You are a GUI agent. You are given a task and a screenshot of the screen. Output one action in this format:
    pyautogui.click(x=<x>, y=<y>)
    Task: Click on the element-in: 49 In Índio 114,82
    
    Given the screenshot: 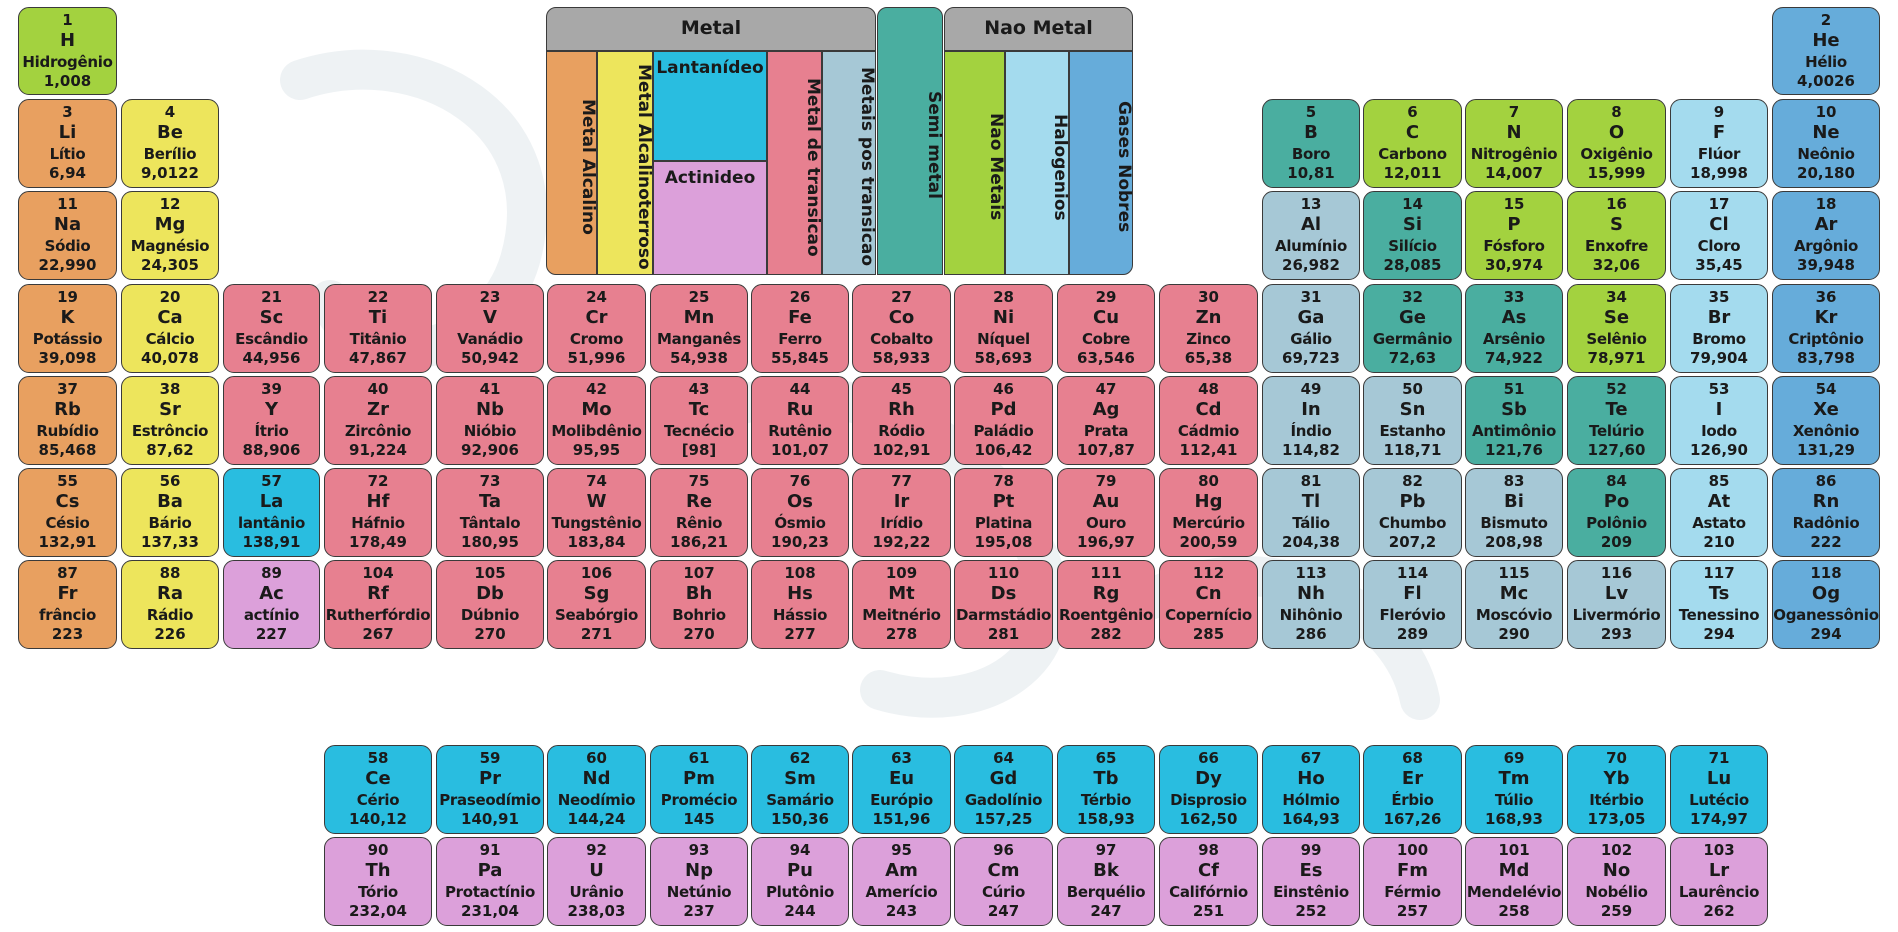 What is the action you would take?
    pyautogui.click(x=1311, y=420)
    